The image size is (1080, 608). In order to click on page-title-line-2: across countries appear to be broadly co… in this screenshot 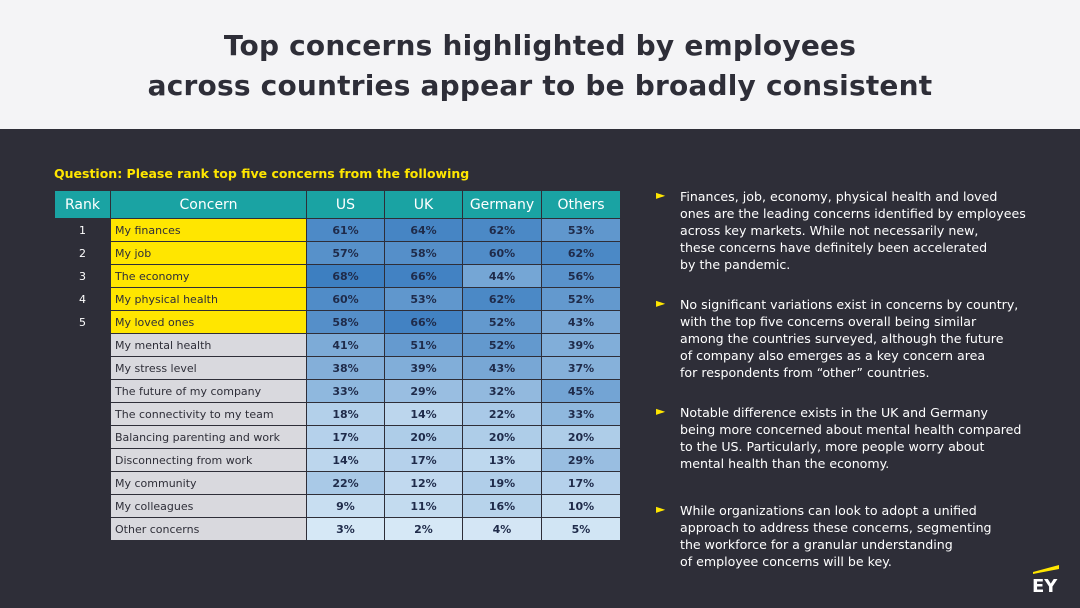, I will do `click(540, 85)`.